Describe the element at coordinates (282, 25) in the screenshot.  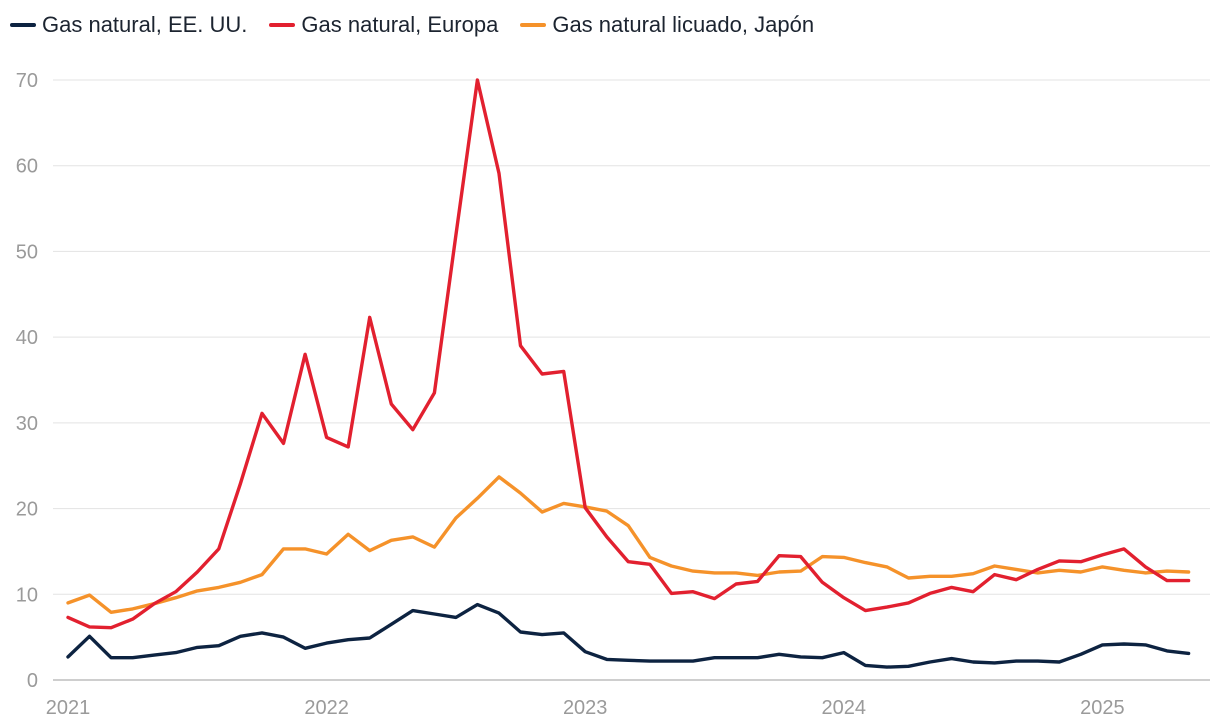
I see `legend-swatch-europe-gas` at that location.